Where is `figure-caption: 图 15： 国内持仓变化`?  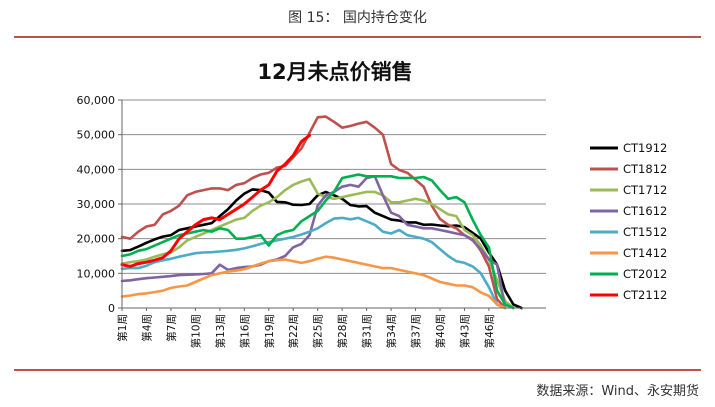 figure-caption: 图 15： 国内持仓变化 is located at coordinates (357, 18).